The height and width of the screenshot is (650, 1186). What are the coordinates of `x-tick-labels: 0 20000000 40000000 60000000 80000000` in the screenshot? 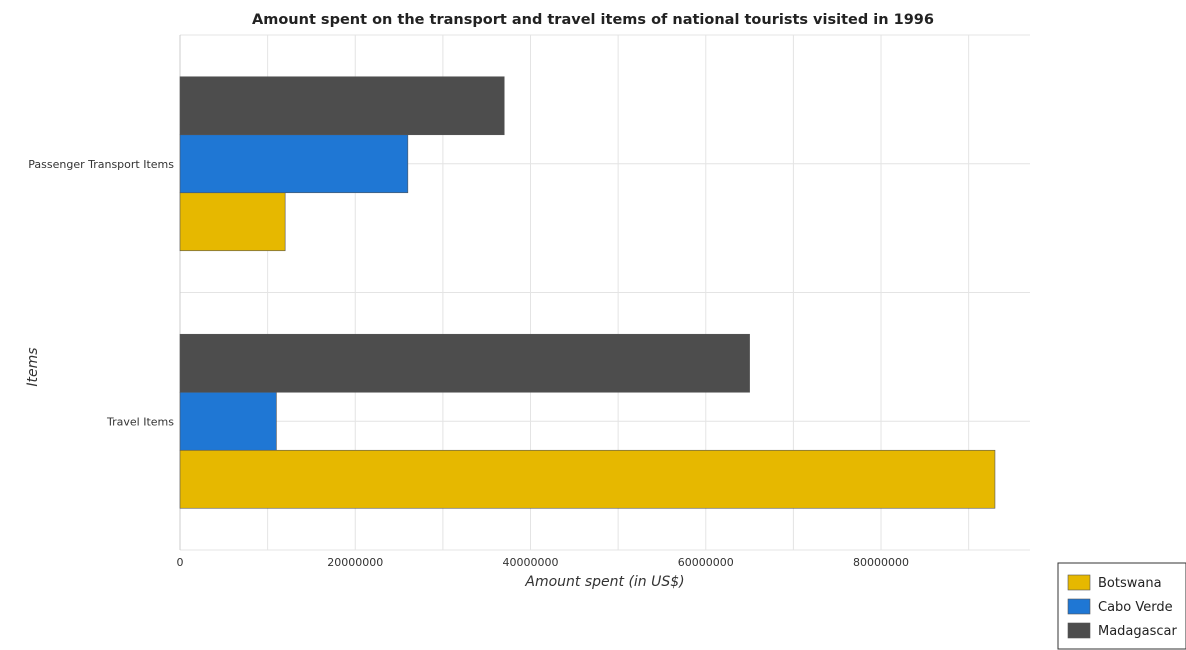 It's located at (543, 562).